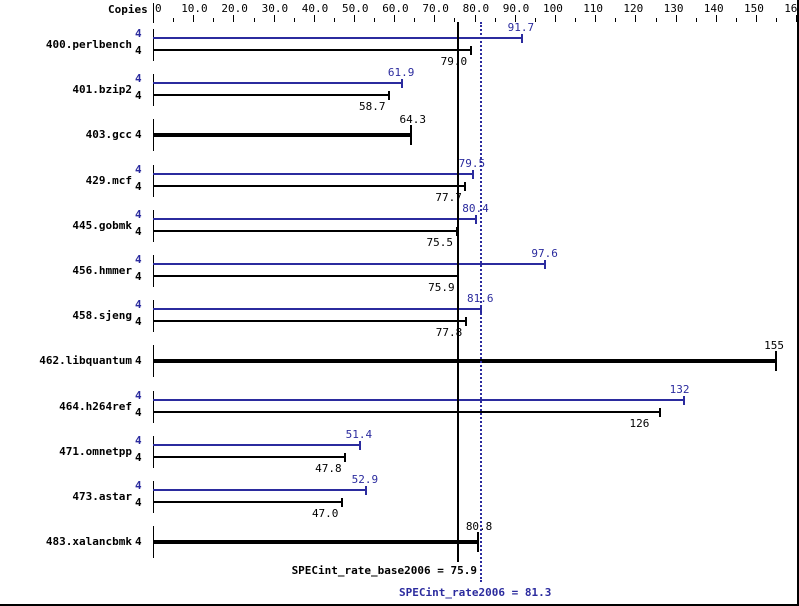  What do you see at coordinates (679, 389) in the screenshot?
I see `peak-value-label: 132` at bounding box center [679, 389].